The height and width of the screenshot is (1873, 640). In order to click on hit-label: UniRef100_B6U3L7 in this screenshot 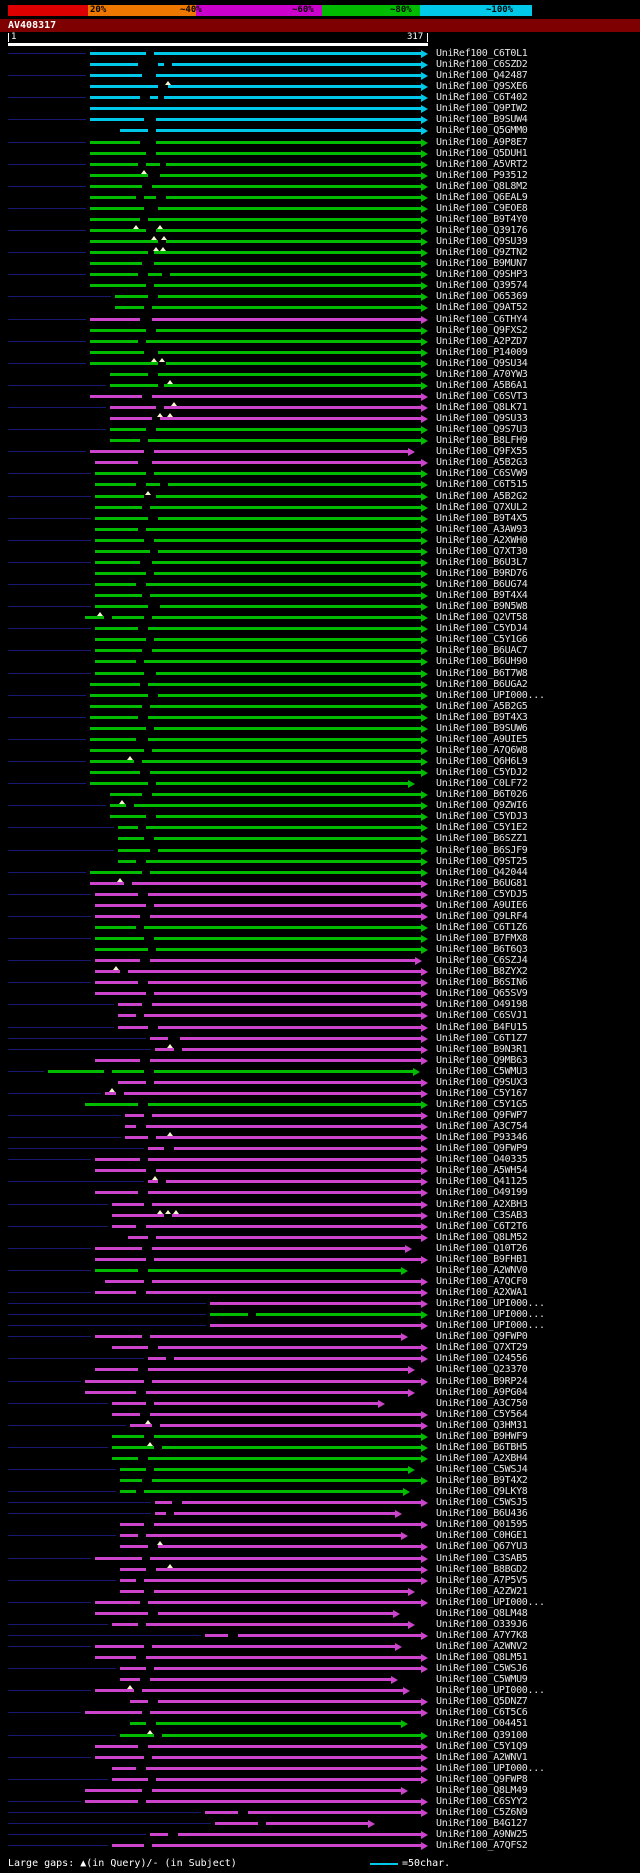, I will do `click(482, 562)`.